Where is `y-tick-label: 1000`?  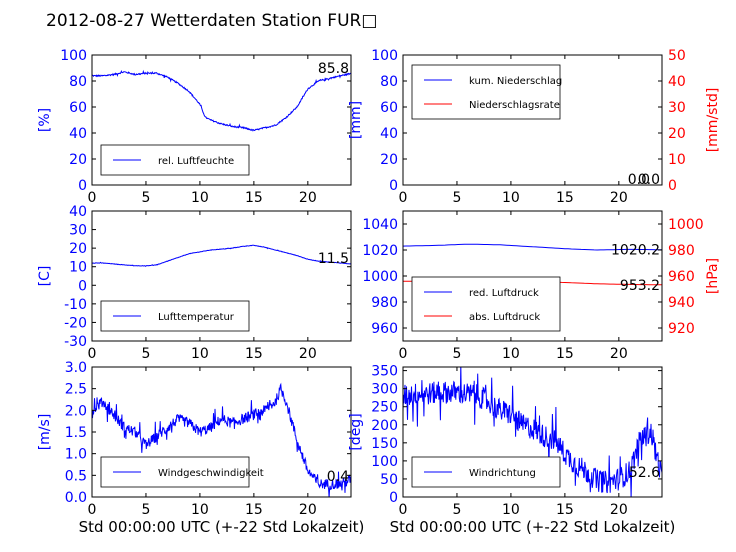
y-tick-label: 1000 is located at coordinates (380, 277).